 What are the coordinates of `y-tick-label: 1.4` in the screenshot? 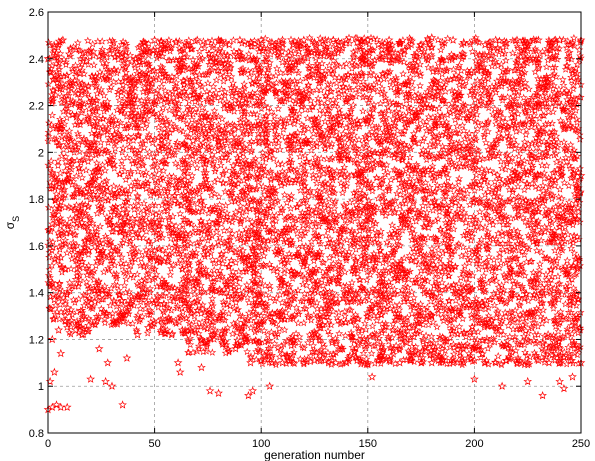 It's located at (36, 294).